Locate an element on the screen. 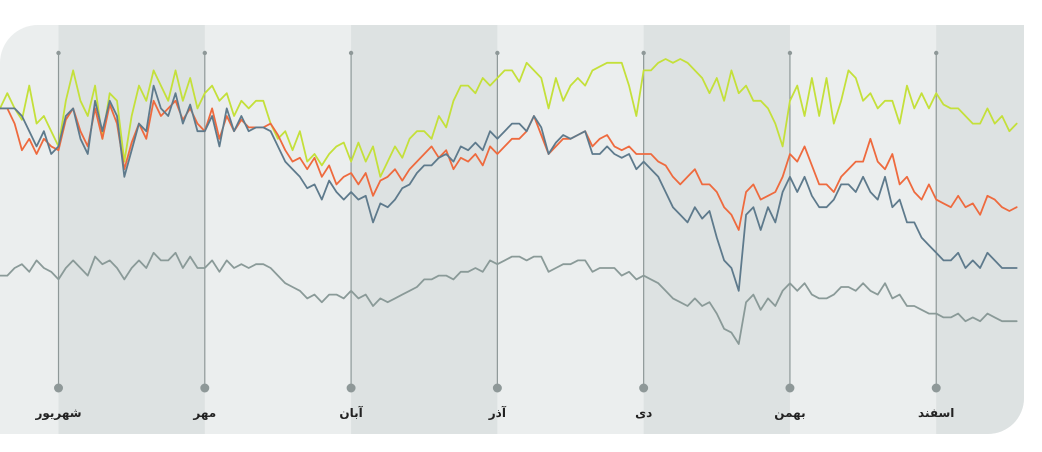  month-label-1: مهر is located at coordinates (204, 413).